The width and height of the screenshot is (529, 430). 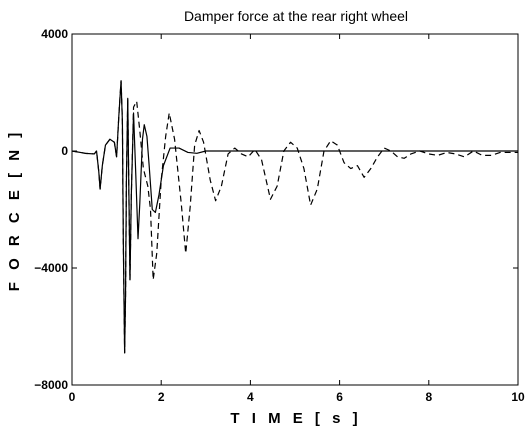 What do you see at coordinates (72, 397) in the screenshot?
I see `x-tick-label: 0` at bounding box center [72, 397].